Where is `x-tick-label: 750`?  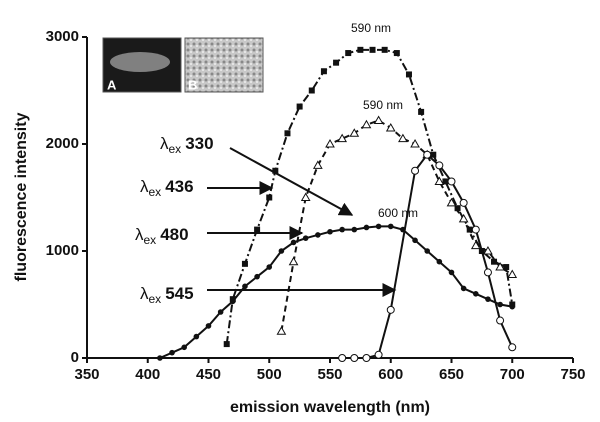 x-tick-label: 750 is located at coordinates (572, 374).